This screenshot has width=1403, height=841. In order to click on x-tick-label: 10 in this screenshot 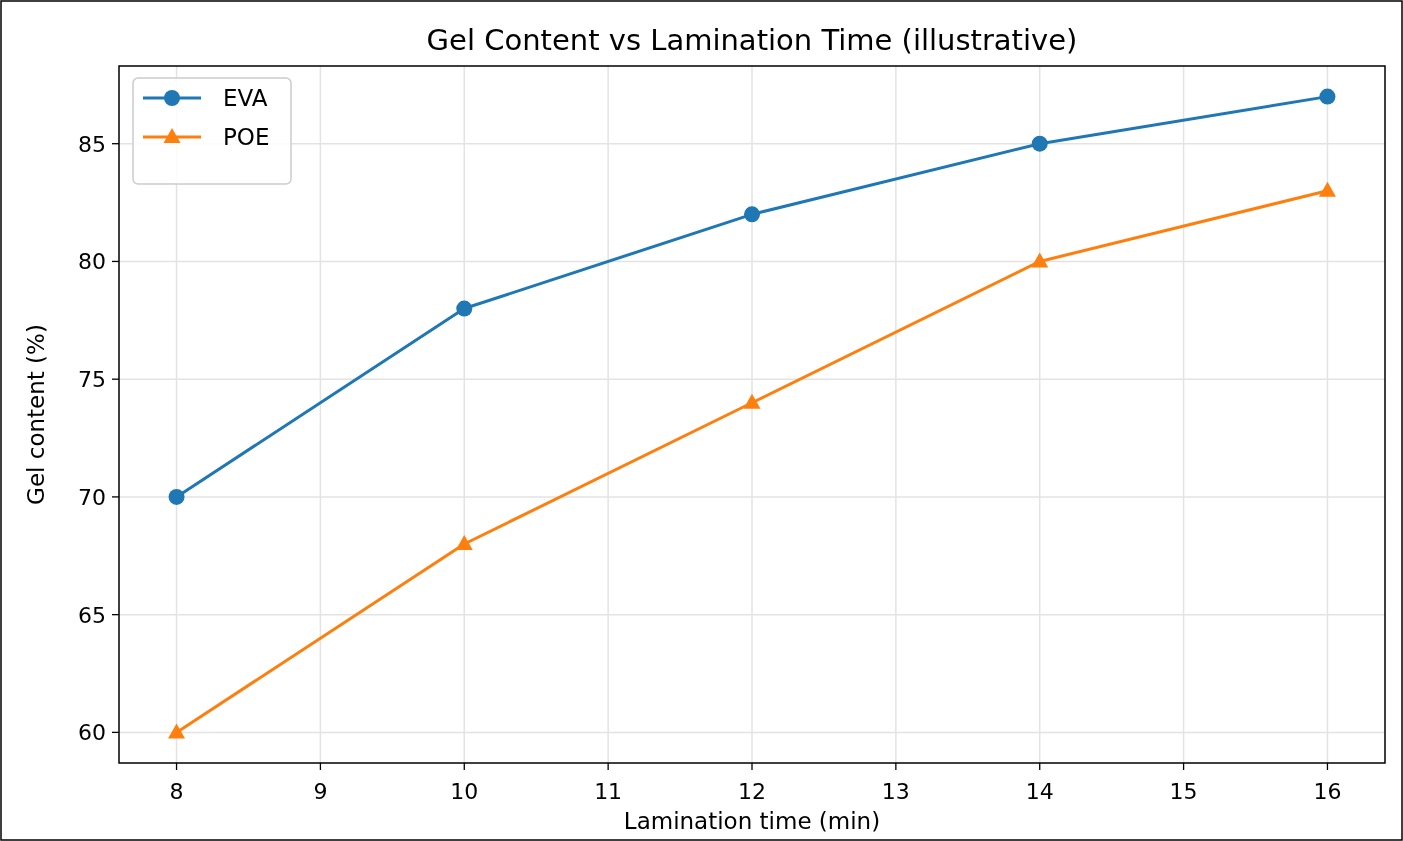, I will do `click(464, 791)`.